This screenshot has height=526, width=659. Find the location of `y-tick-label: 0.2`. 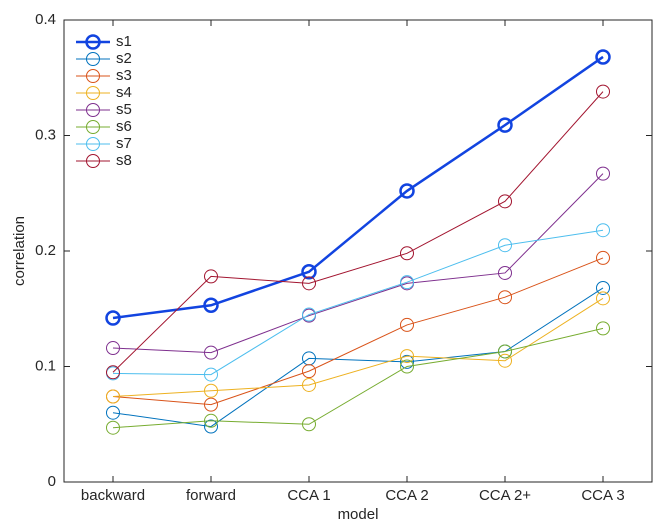

y-tick-label: 0.2 is located at coordinates (45, 250).